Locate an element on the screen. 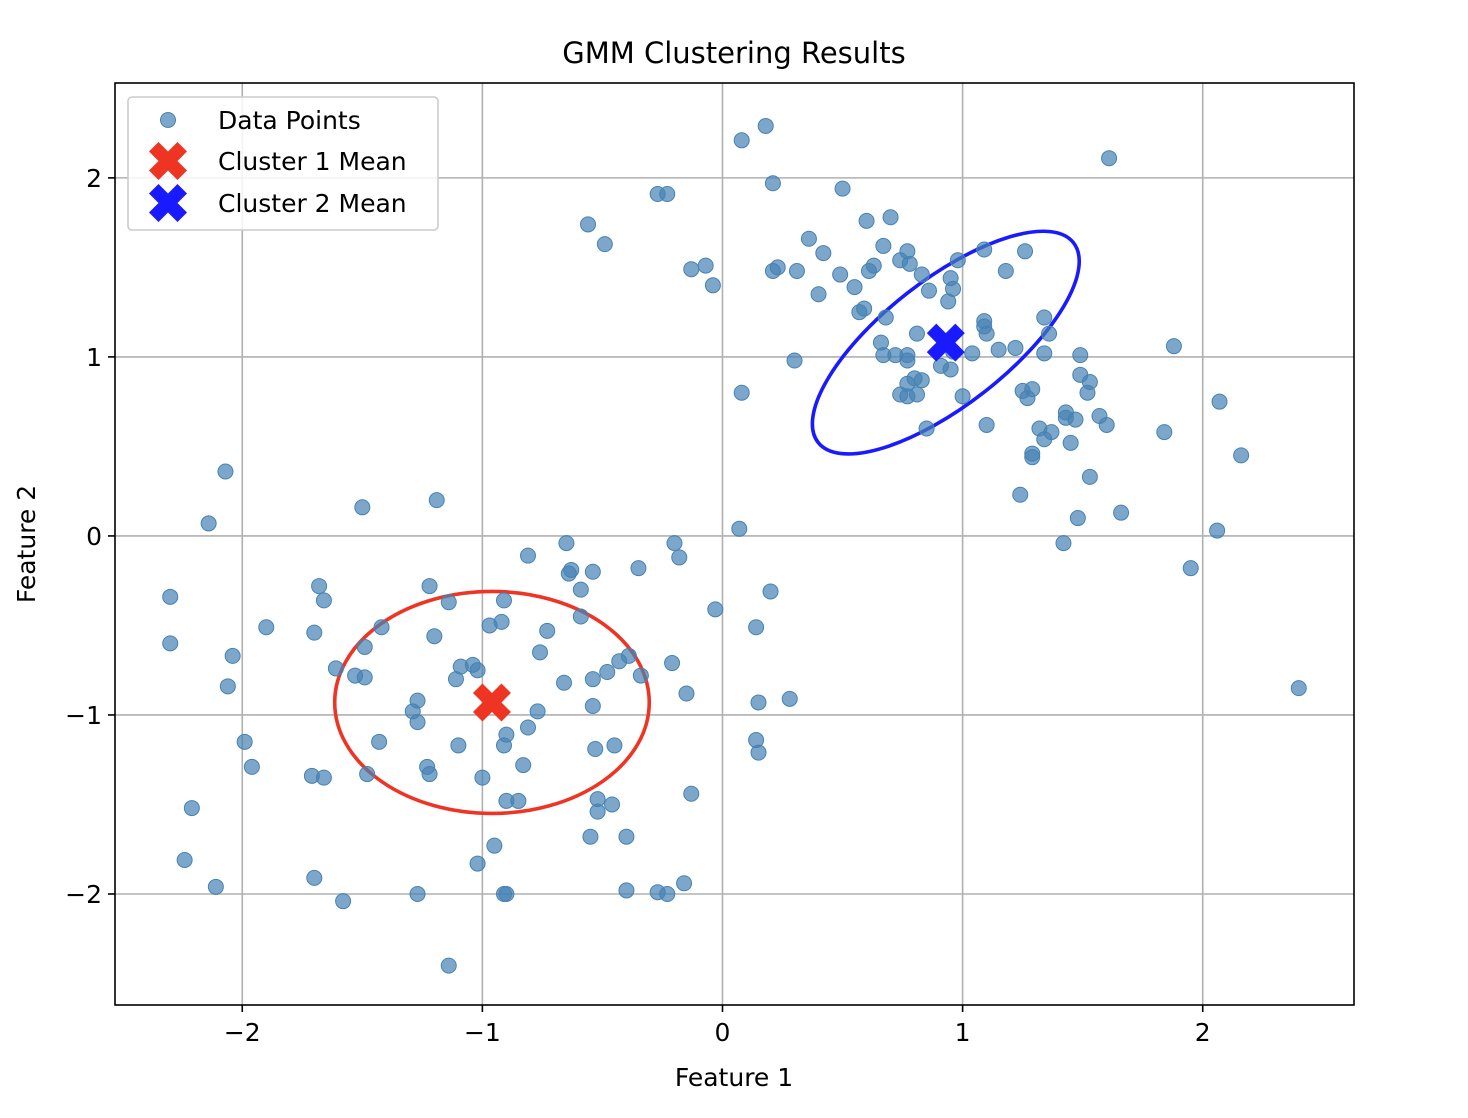 This screenshot has height=1118, width=1468. x-tick-label: 1 is located at coordinates (963, 1032).